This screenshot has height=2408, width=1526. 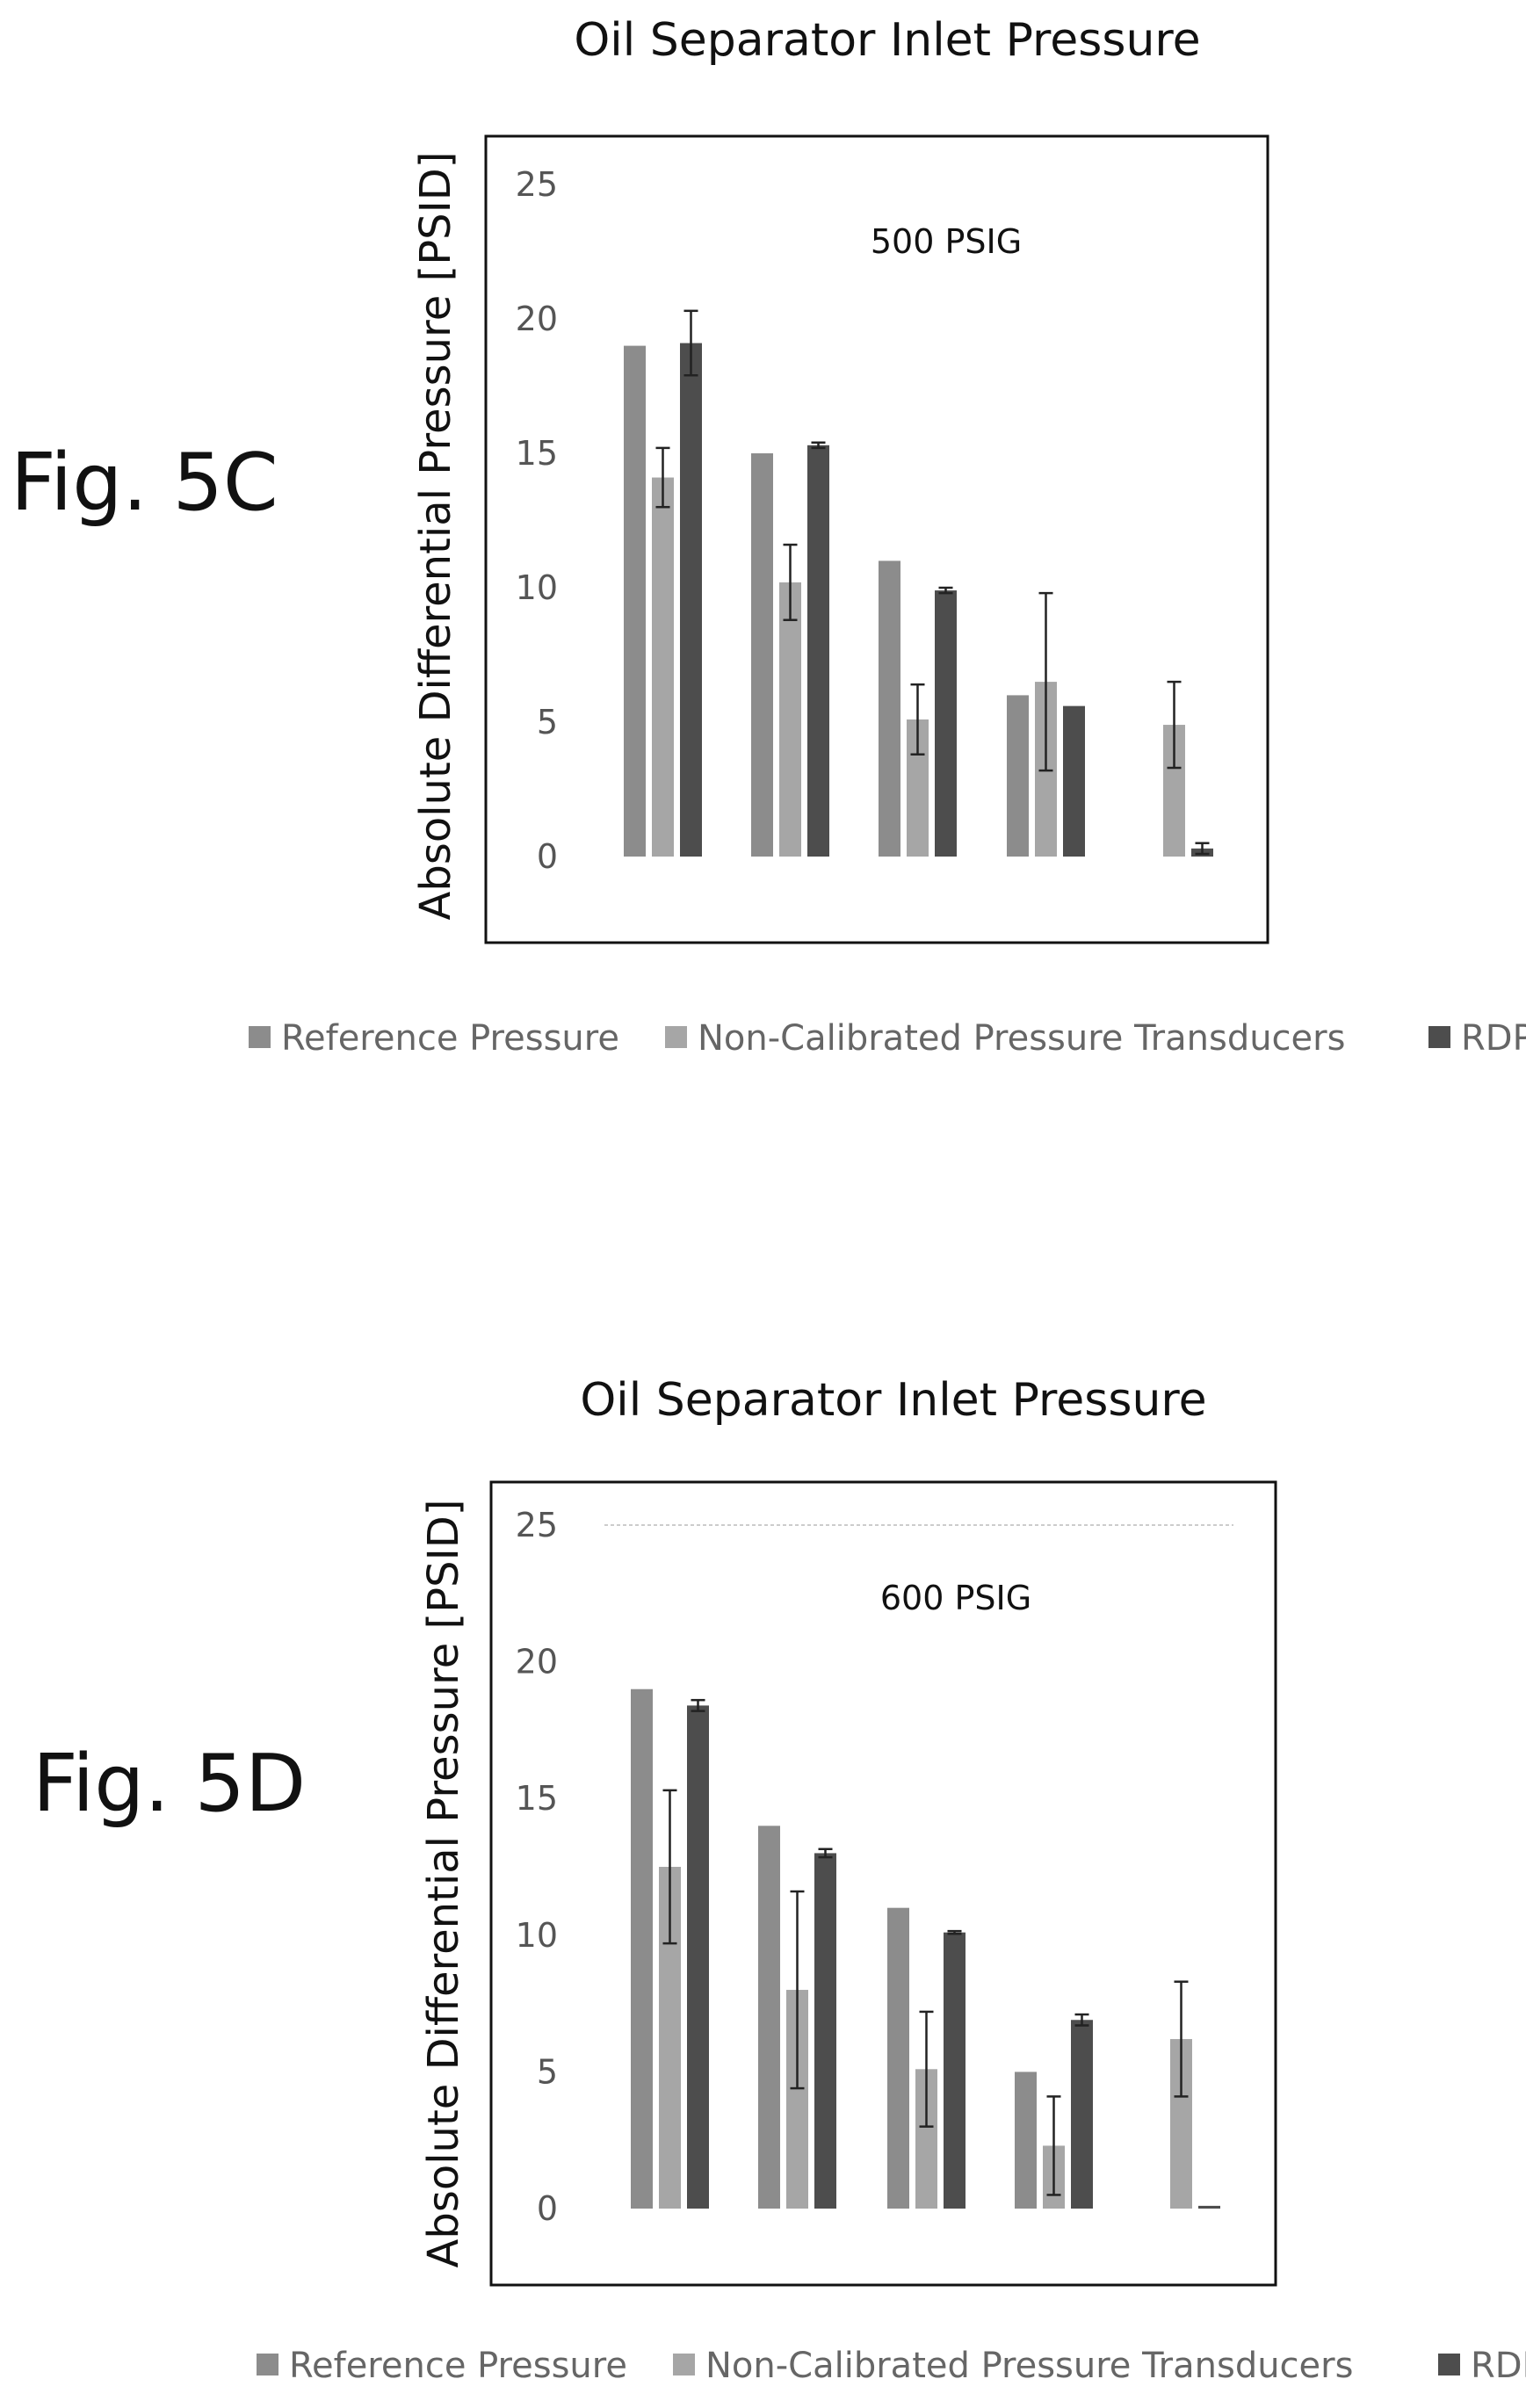 I want to click on figure-label: Fig. 5D, so click(x=170, y=1784).